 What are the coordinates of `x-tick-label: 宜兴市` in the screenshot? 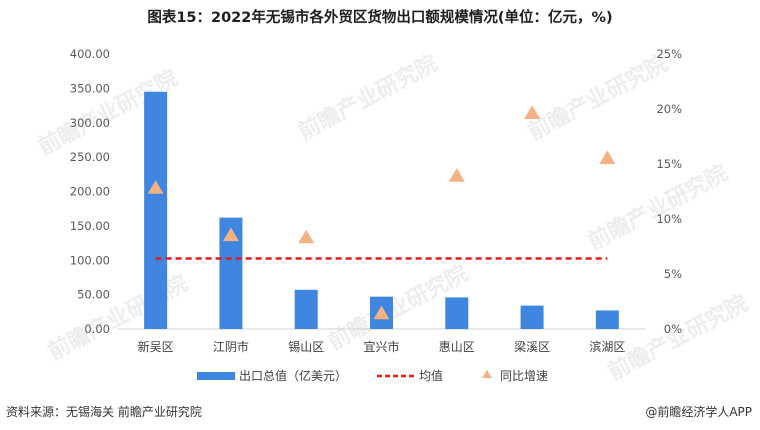 It's located at (381, 346).